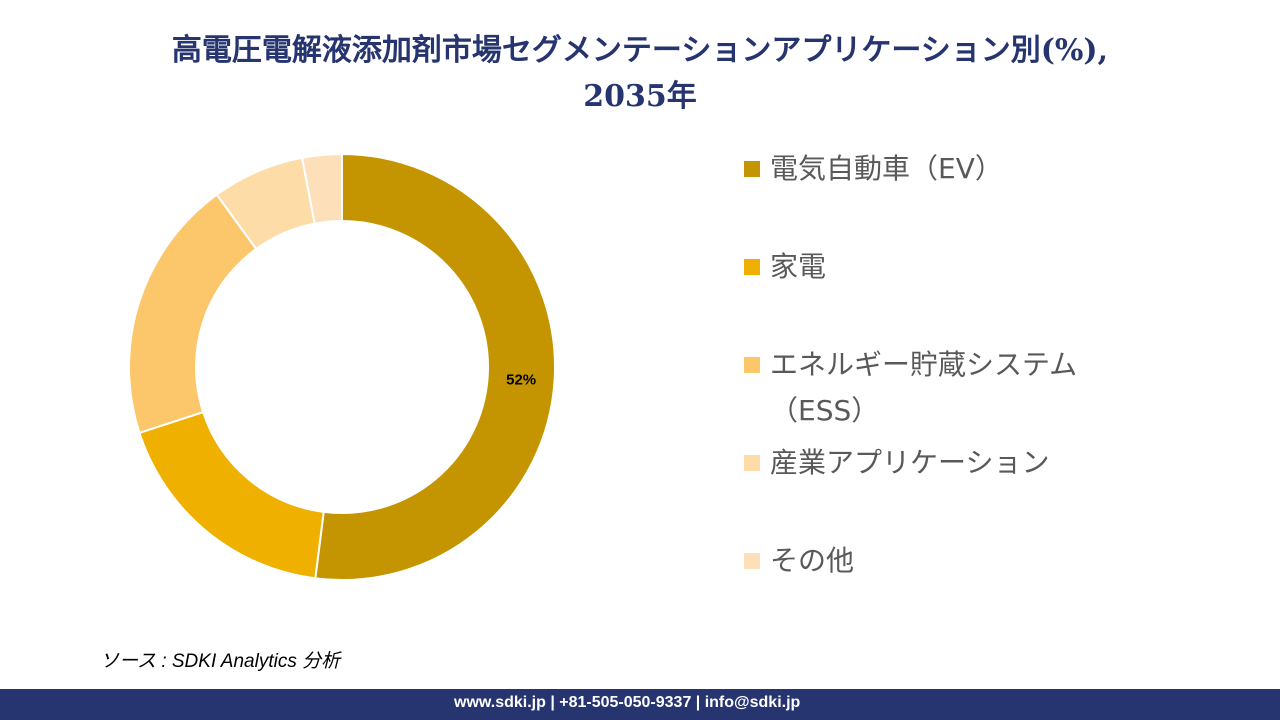 The image size is (1280, 720). Describe the element at coordinates (798, 266) in the screenshot. I see `legend-label: 家電` at that location.